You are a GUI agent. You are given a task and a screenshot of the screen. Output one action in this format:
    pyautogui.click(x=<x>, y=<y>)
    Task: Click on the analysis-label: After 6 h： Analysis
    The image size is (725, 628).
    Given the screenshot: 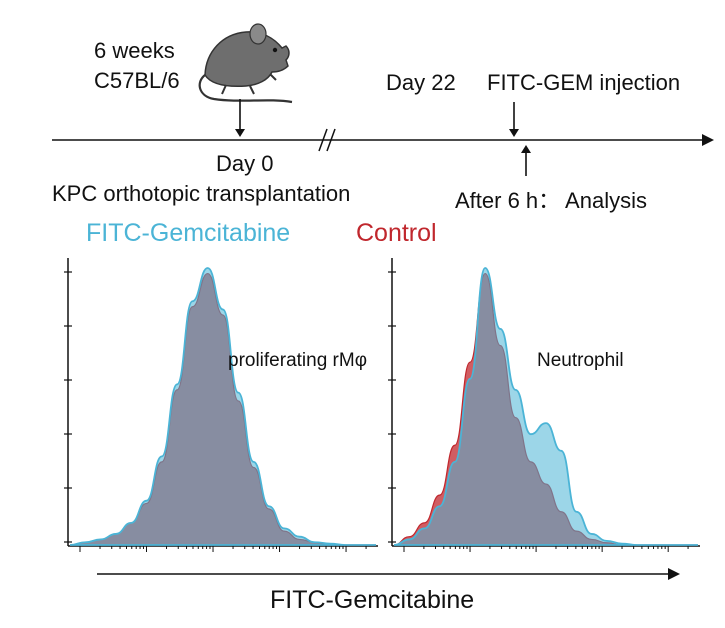 What is the action you would take?
    pyautogui.click(x=551, y=200)
    